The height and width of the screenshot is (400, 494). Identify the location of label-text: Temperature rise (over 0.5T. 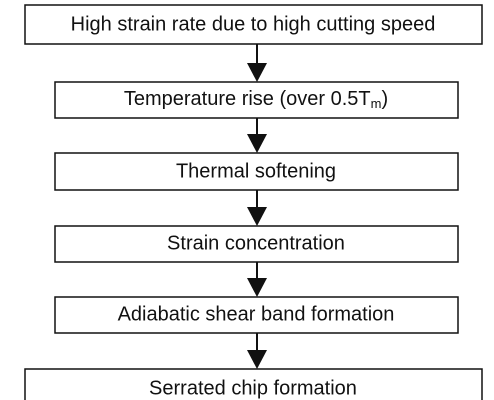
(247, 99).